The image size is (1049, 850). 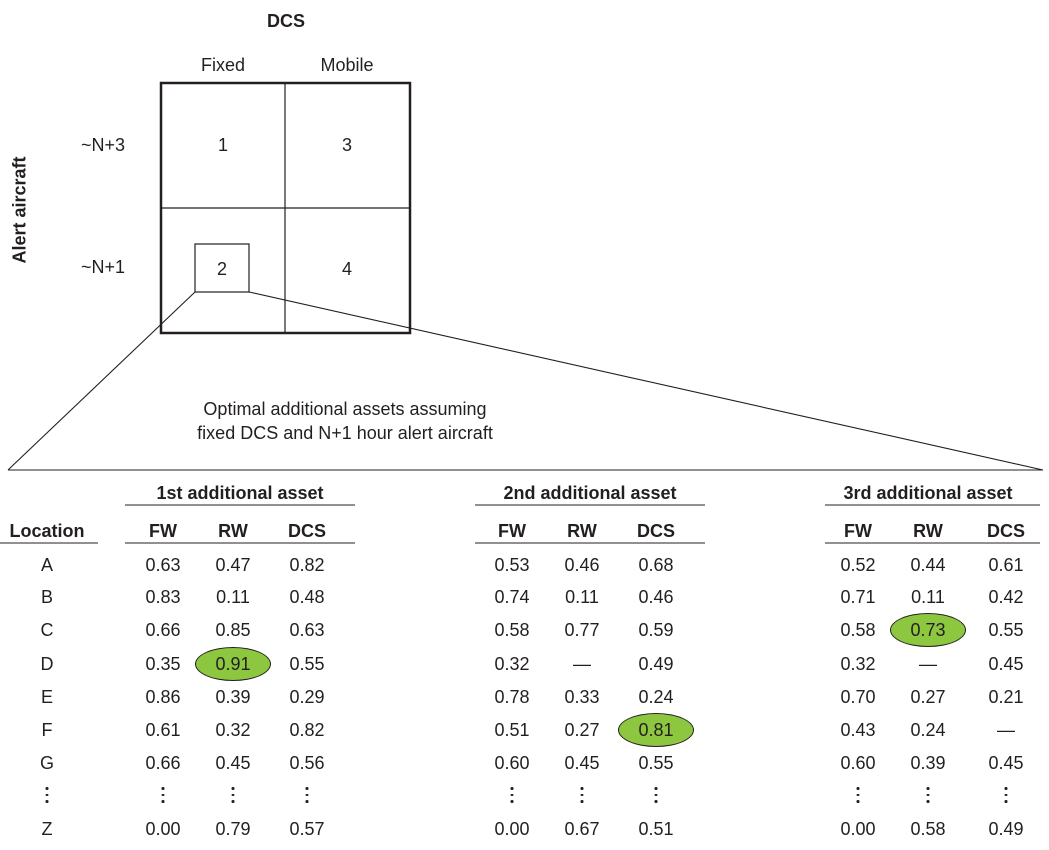 I want to click on group-title: 3rd additional asset, so click(x=928, y=493).